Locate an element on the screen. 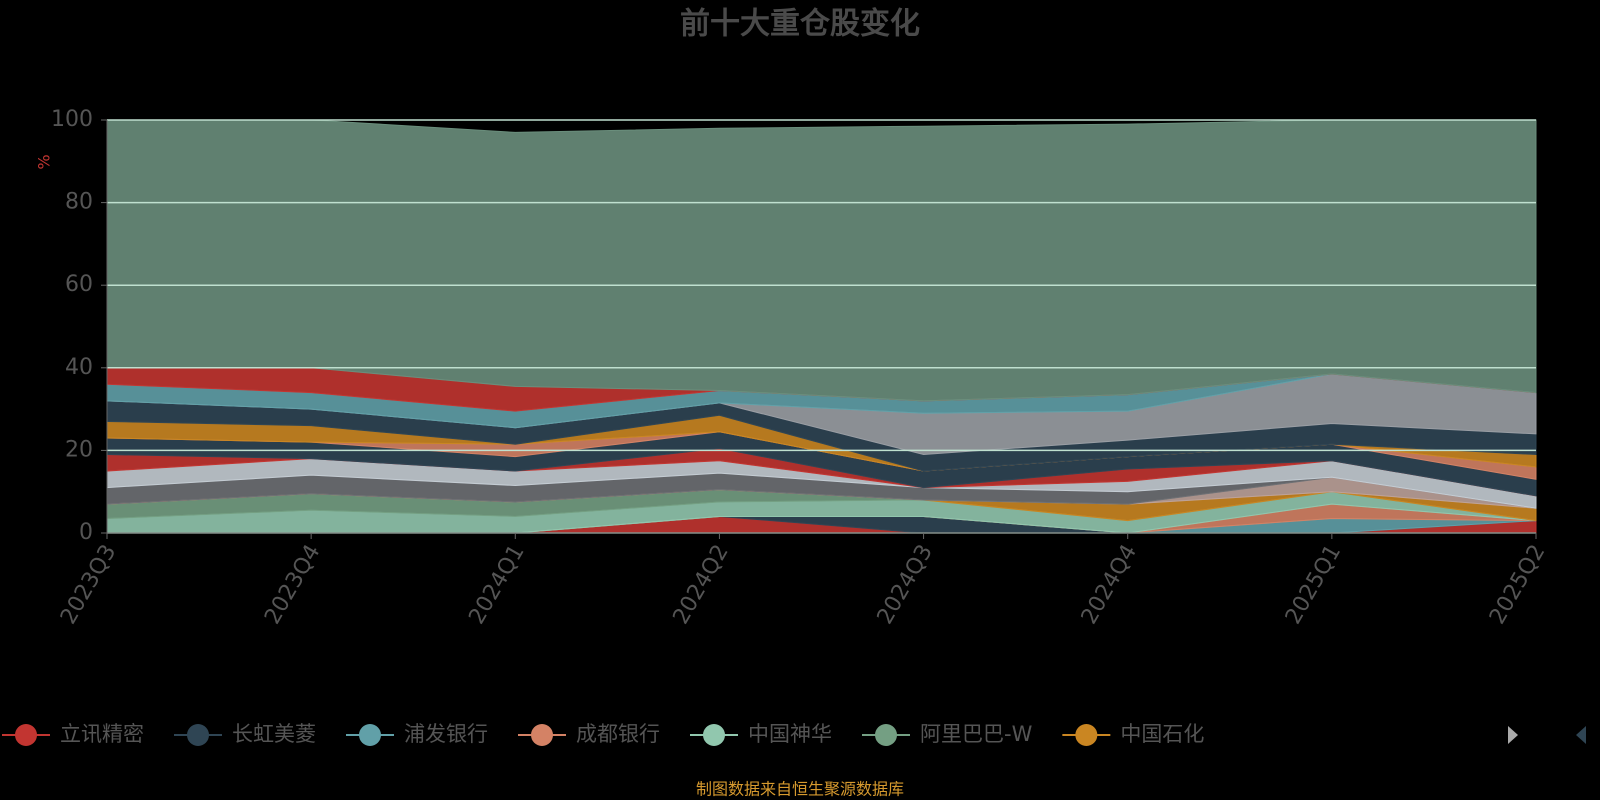 The height and width of the screenshot is (800, 1600). x-tick-label: 2023Q4 is located at coordinates (292, 585).